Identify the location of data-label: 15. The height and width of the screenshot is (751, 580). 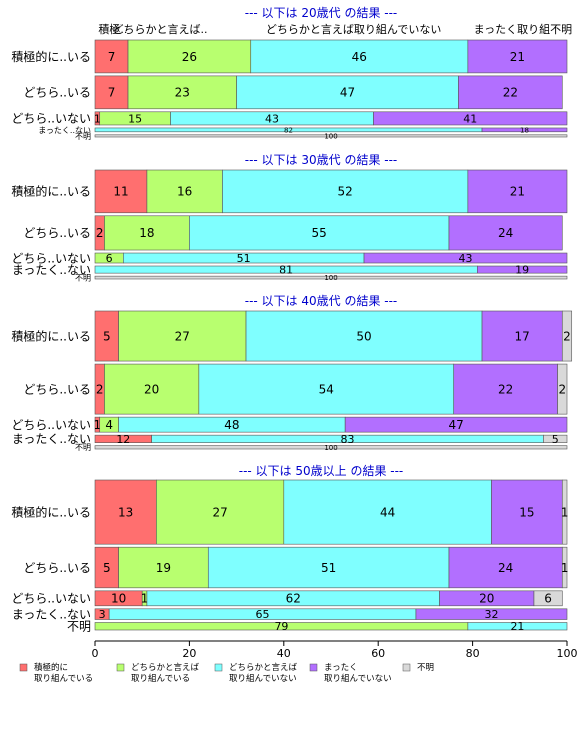
(135, 118).